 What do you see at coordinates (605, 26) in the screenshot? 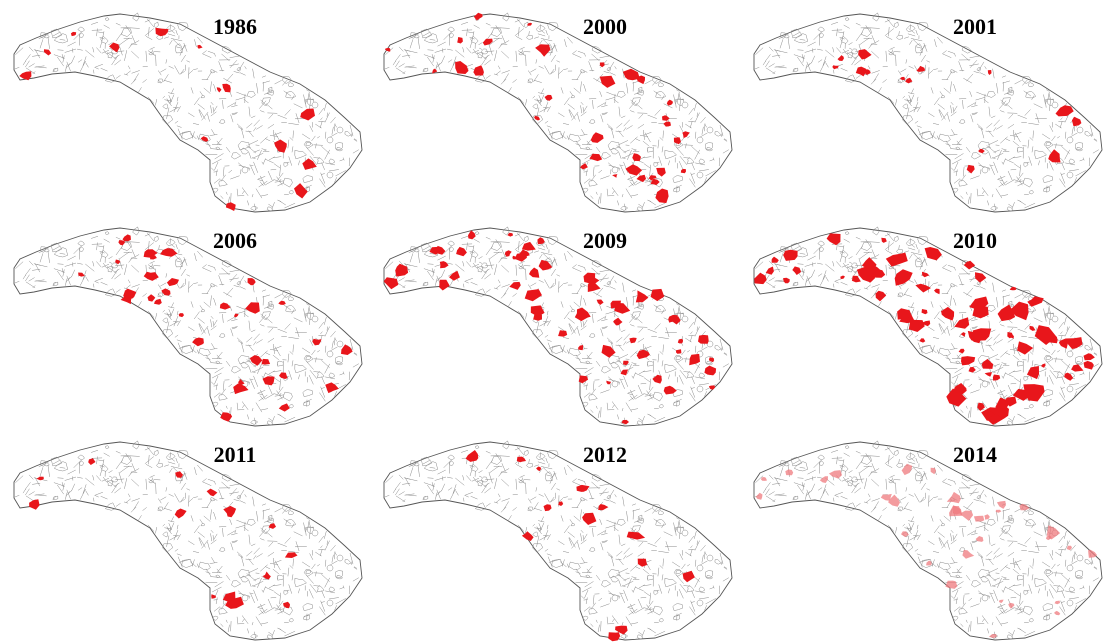
I see `year-label: 2000` at bounding box center [605, 26].